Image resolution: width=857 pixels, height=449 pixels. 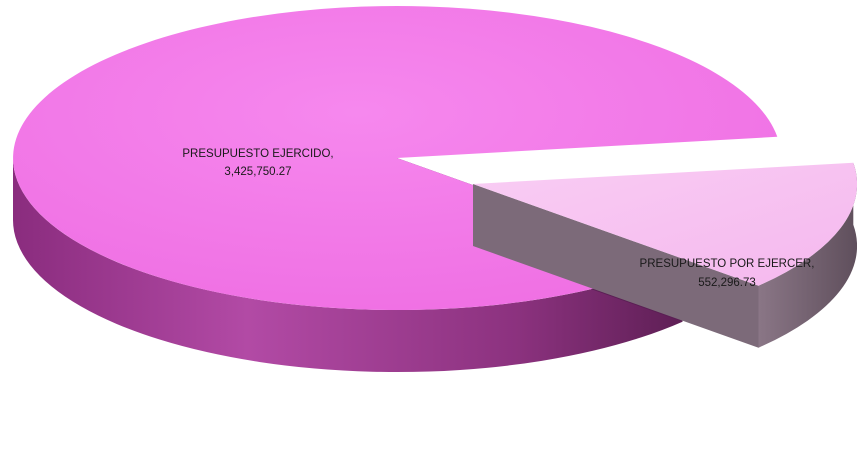 I want to click on slice-label-ejercido: PRESUPUESTO EJERCIDO,, so click(x=257, y=154).